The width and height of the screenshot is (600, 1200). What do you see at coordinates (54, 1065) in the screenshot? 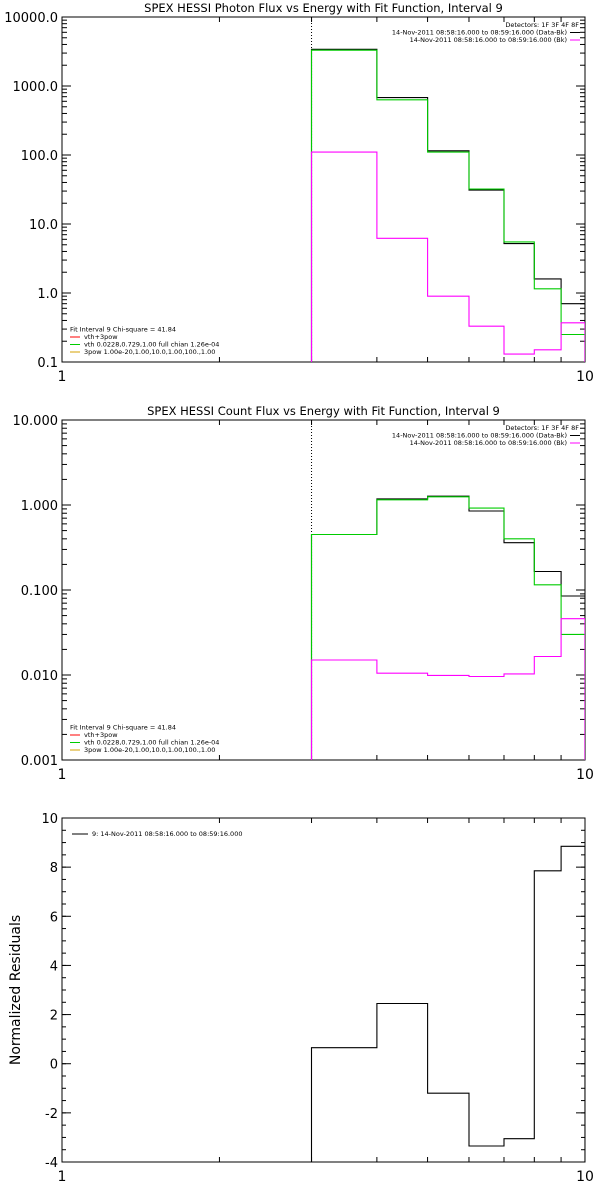
I see `y-tick-label: 0` at bounding box center [54, 1065].